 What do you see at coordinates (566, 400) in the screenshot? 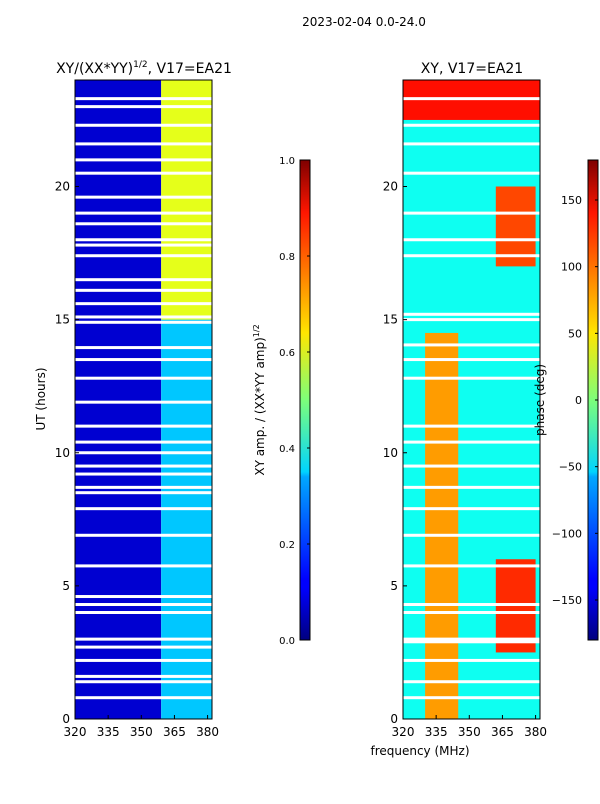
I see `phase-colorbar: phase (deg) −150 −100 −50 0 50 100 150` at bounding box center [566, 400].